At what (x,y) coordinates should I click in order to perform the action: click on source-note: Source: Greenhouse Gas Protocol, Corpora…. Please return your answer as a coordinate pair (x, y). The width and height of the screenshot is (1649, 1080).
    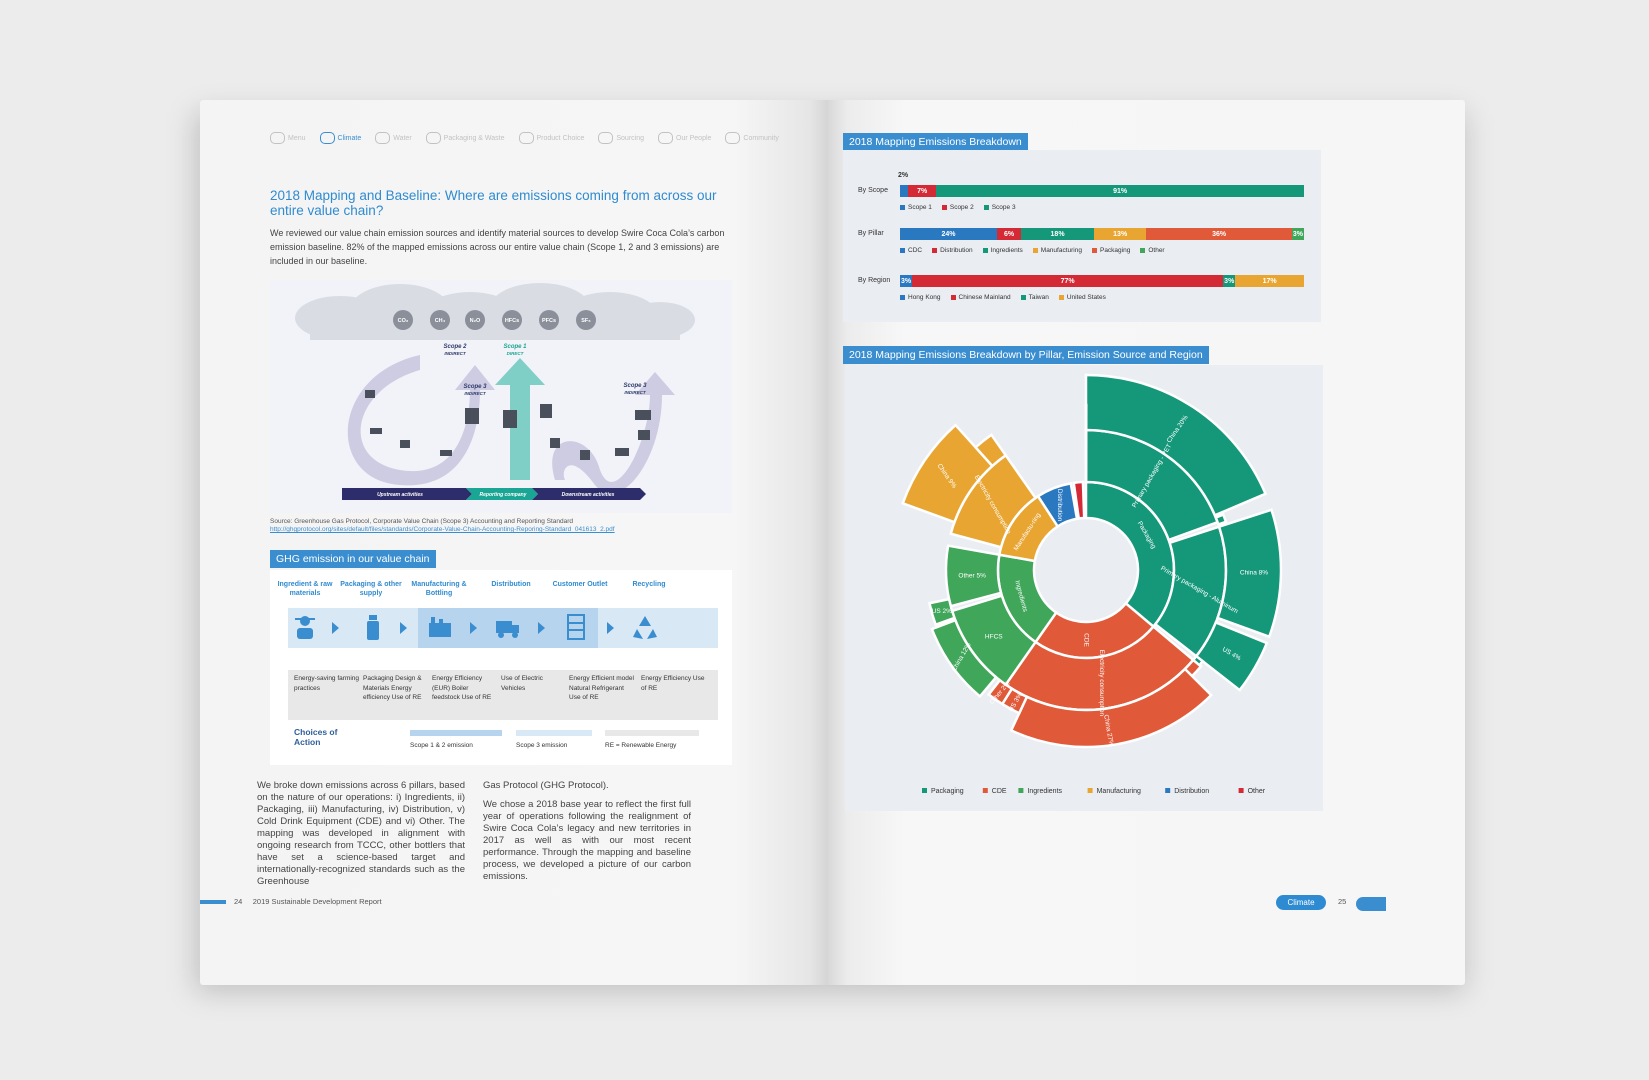
    Looking at the image, I should click on (505, 526).